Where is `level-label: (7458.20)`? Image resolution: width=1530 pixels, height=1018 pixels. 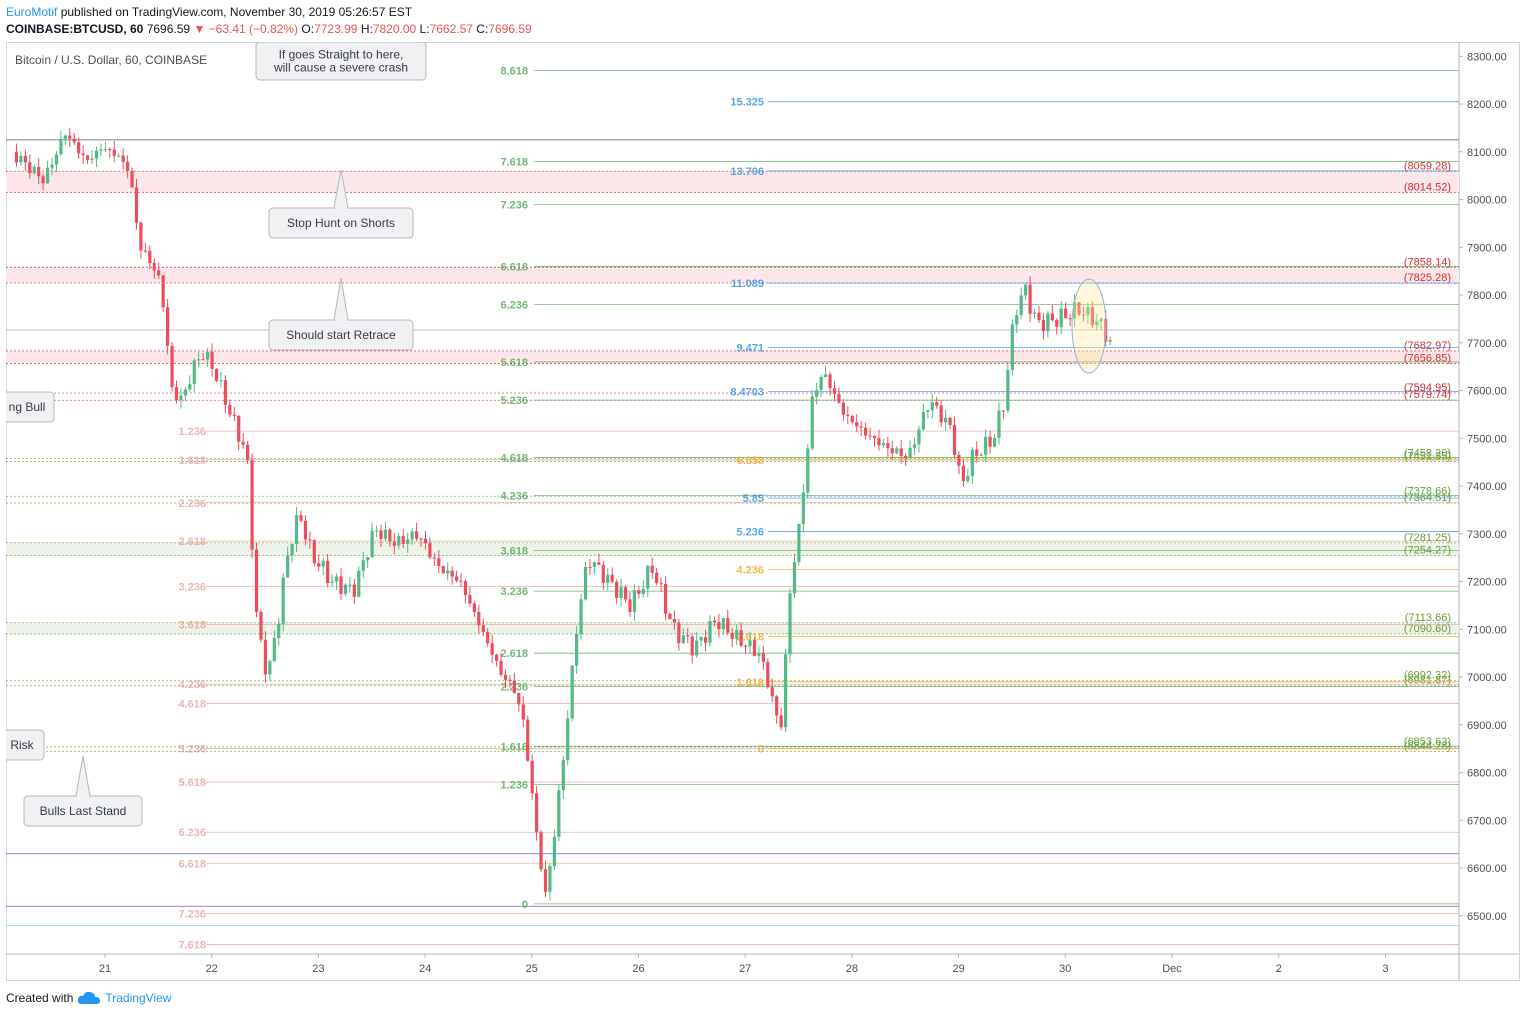 level-label: (7458.20) is located at coordinates (1427, 453).